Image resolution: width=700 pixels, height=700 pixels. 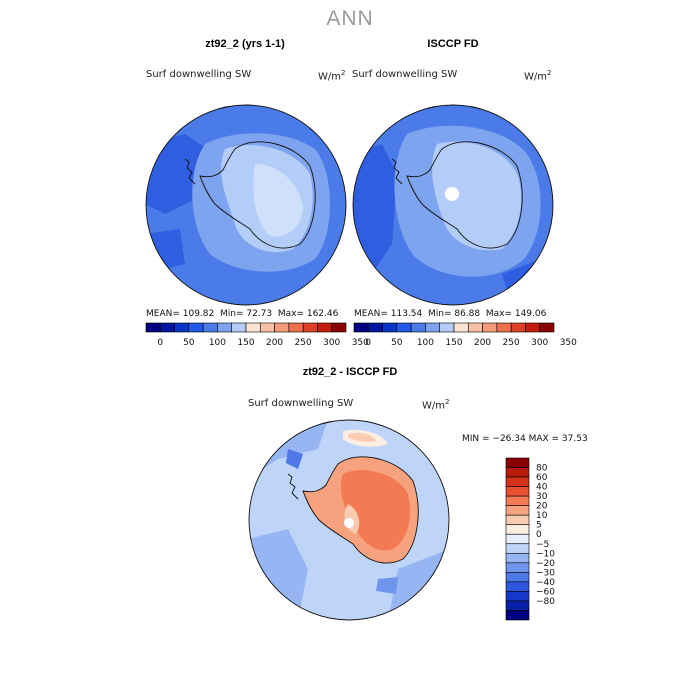 What do you see at coordinates (545, 583) in the screenshot?
I see `diff-colorbar-tick-label: −40` at bounding box center [545, 583].